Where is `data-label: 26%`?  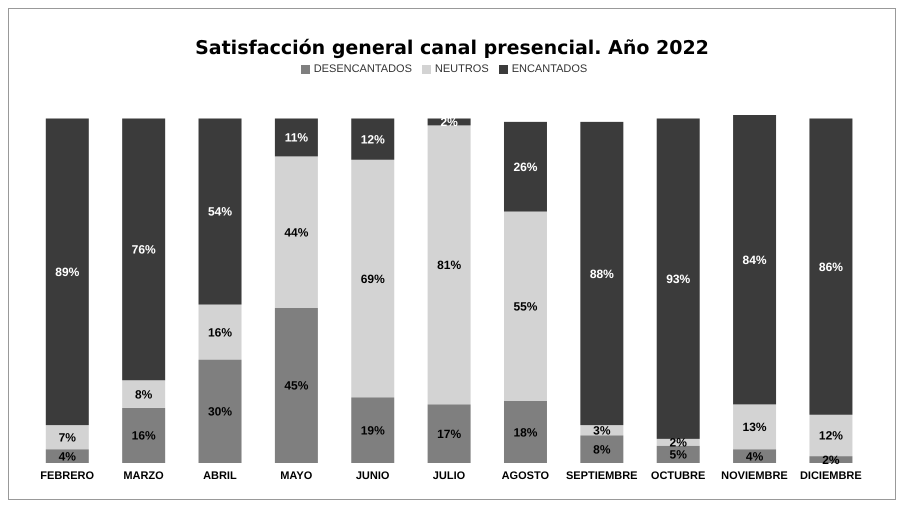 data-label: 26% is located at coordinates (525, 167).